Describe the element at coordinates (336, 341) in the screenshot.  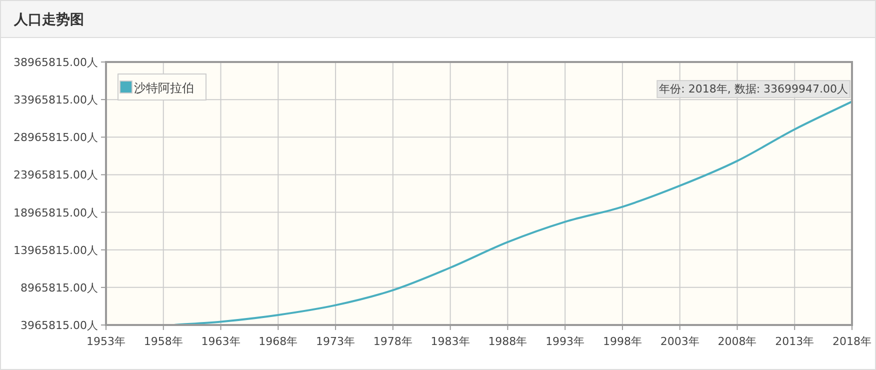
I see `xtick: 1973年` at that location.